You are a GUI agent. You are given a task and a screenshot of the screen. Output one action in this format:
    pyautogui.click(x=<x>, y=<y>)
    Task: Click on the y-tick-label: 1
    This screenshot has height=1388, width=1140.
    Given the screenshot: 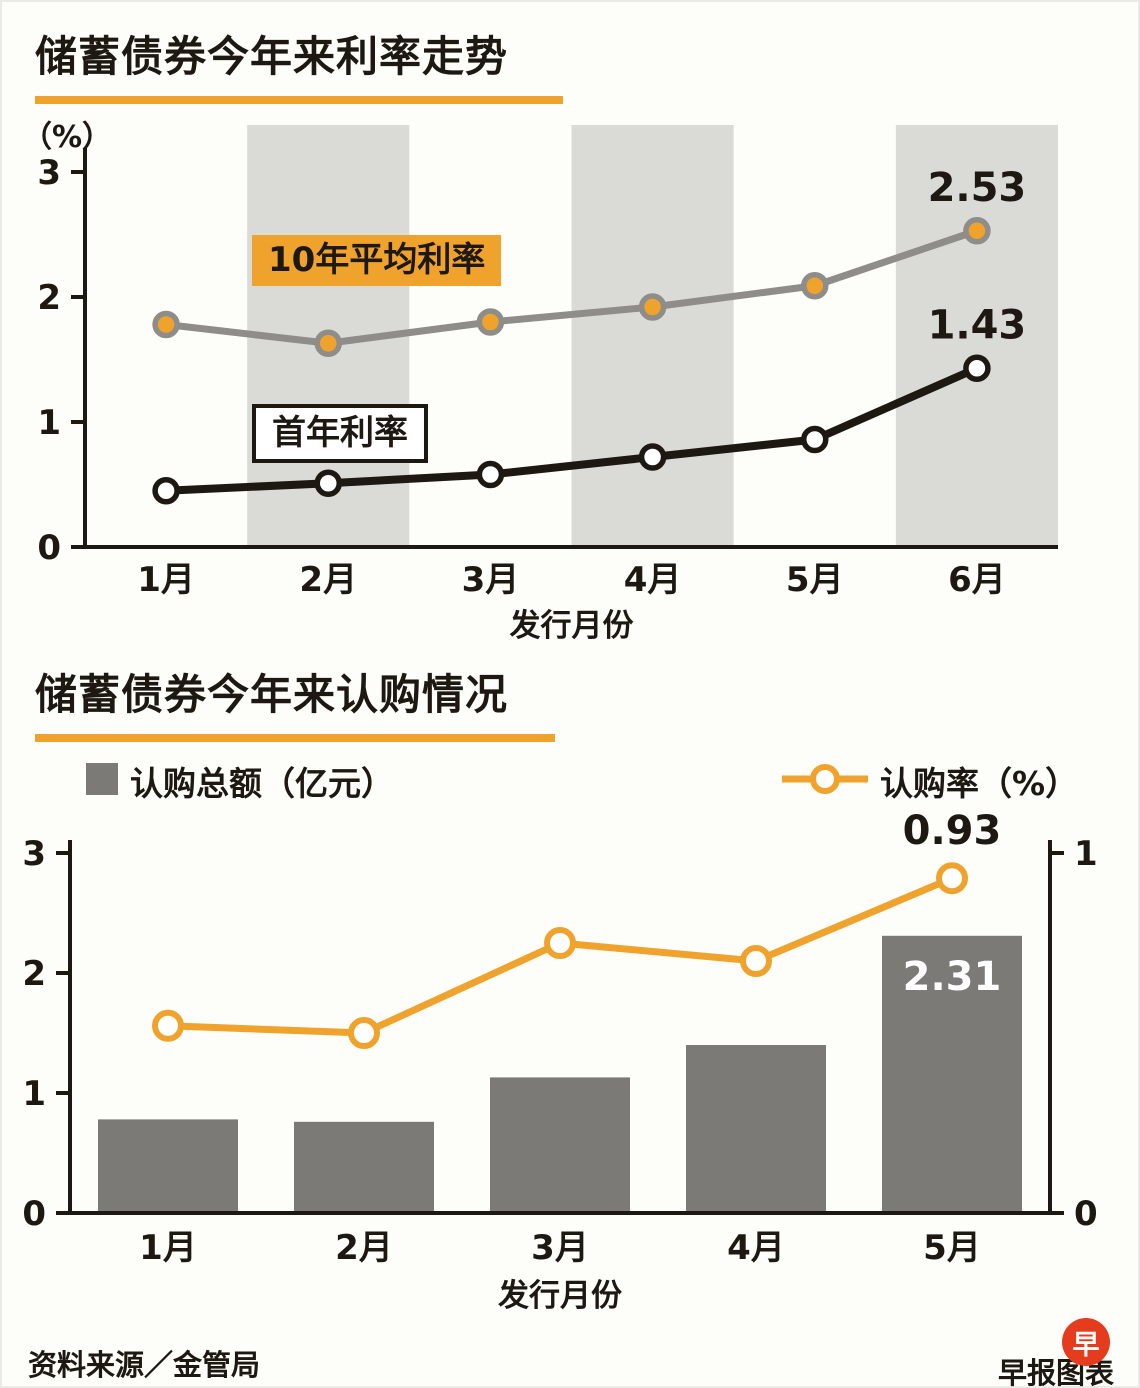 What is the action you would take?
    pyautogui.click(x=49, y=423)
    